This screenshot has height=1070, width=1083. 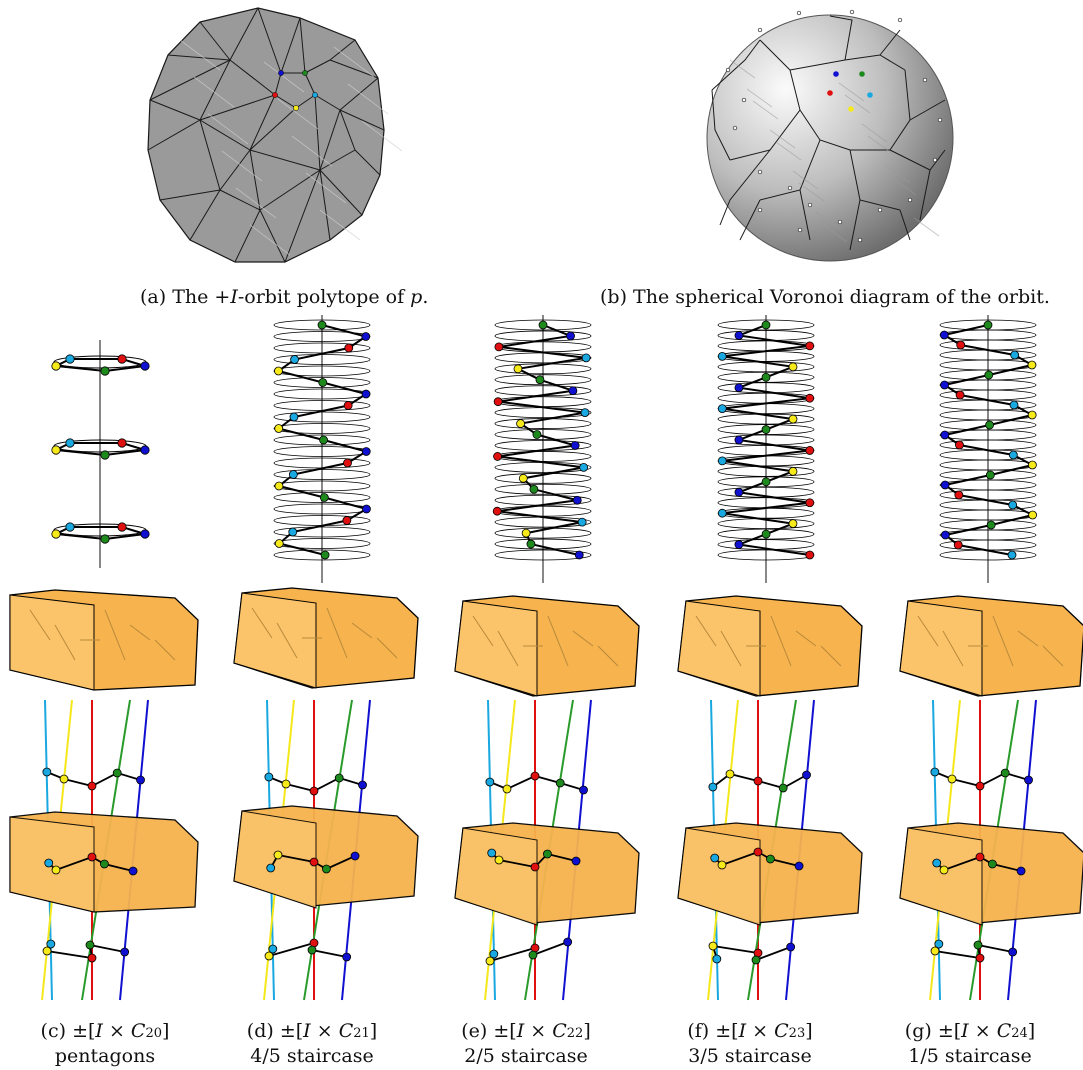 What do you see at coordinates (105, 1043) in the screenshot?
I see `caption-c: (c) ±[I × C20] pentagons` at bounding box center [105, 1043].